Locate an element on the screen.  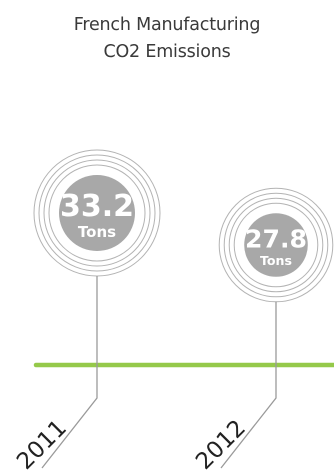
bubble-value-label: 33.2 is located at coordinates (97, 206).